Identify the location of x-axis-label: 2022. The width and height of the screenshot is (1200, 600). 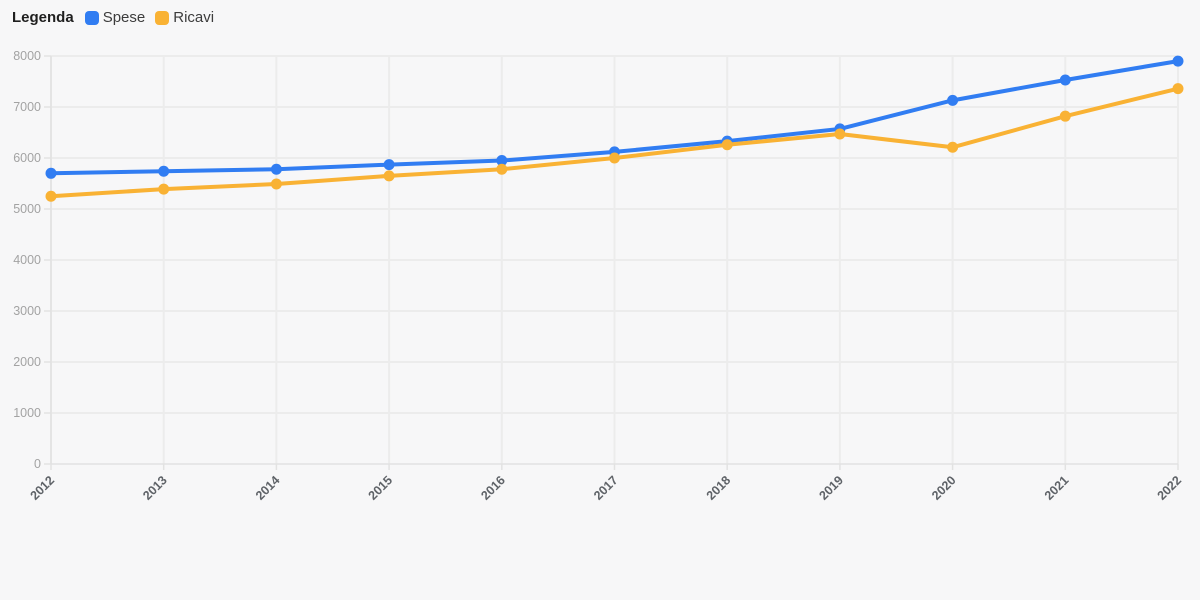
(1170, 488).